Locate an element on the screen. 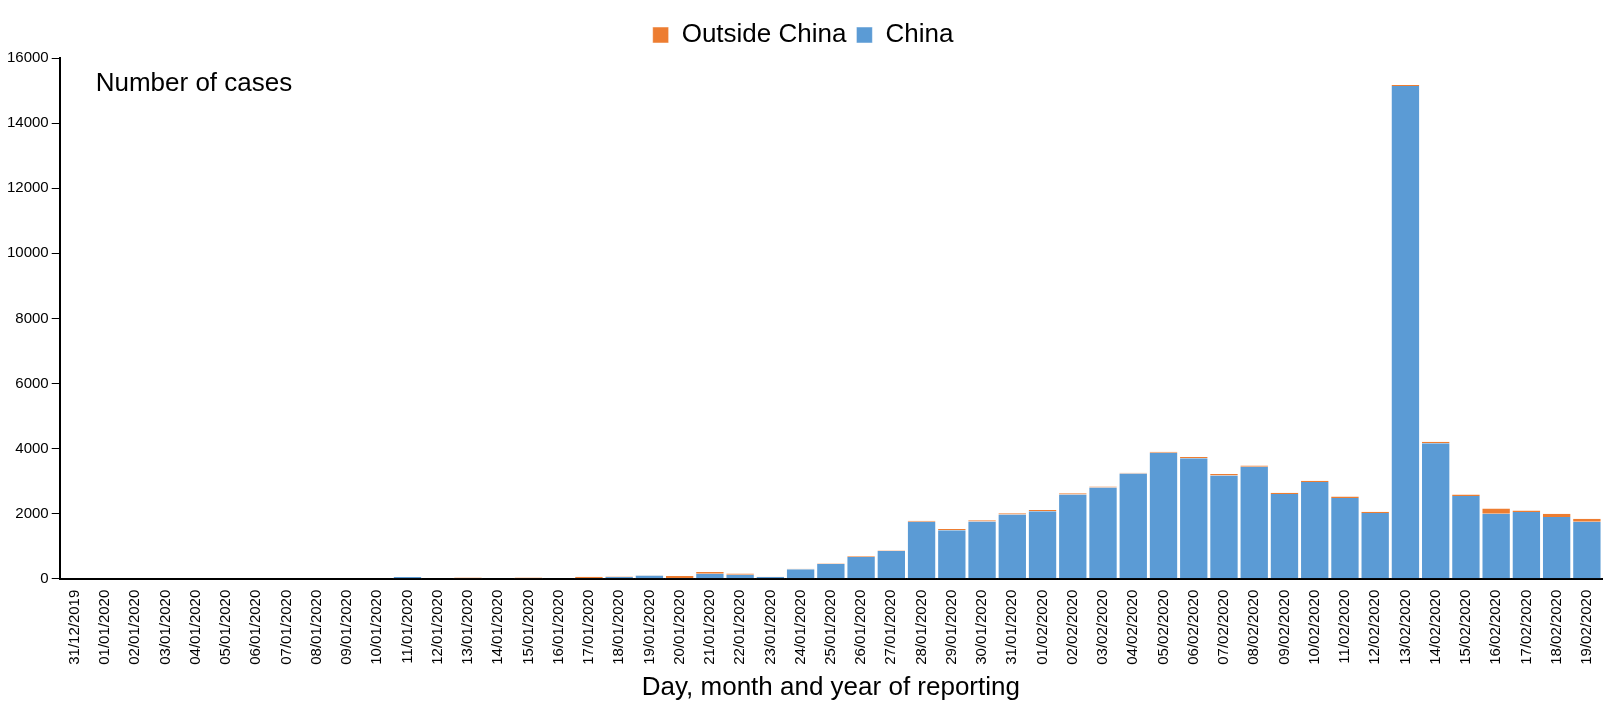  x-tick-label: 18/01/2020 is located at coordinates (618, 627).